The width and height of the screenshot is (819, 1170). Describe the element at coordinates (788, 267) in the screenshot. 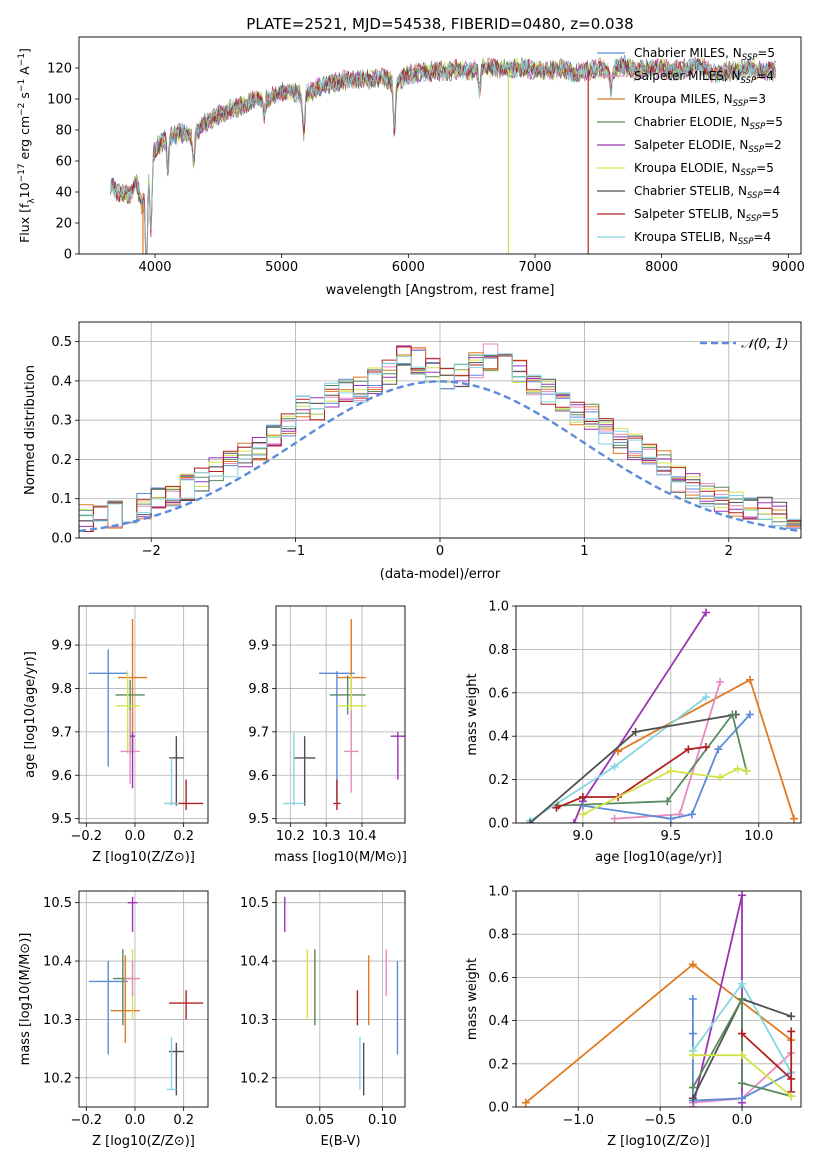

I see `x-tick-label: 9000` at that location.